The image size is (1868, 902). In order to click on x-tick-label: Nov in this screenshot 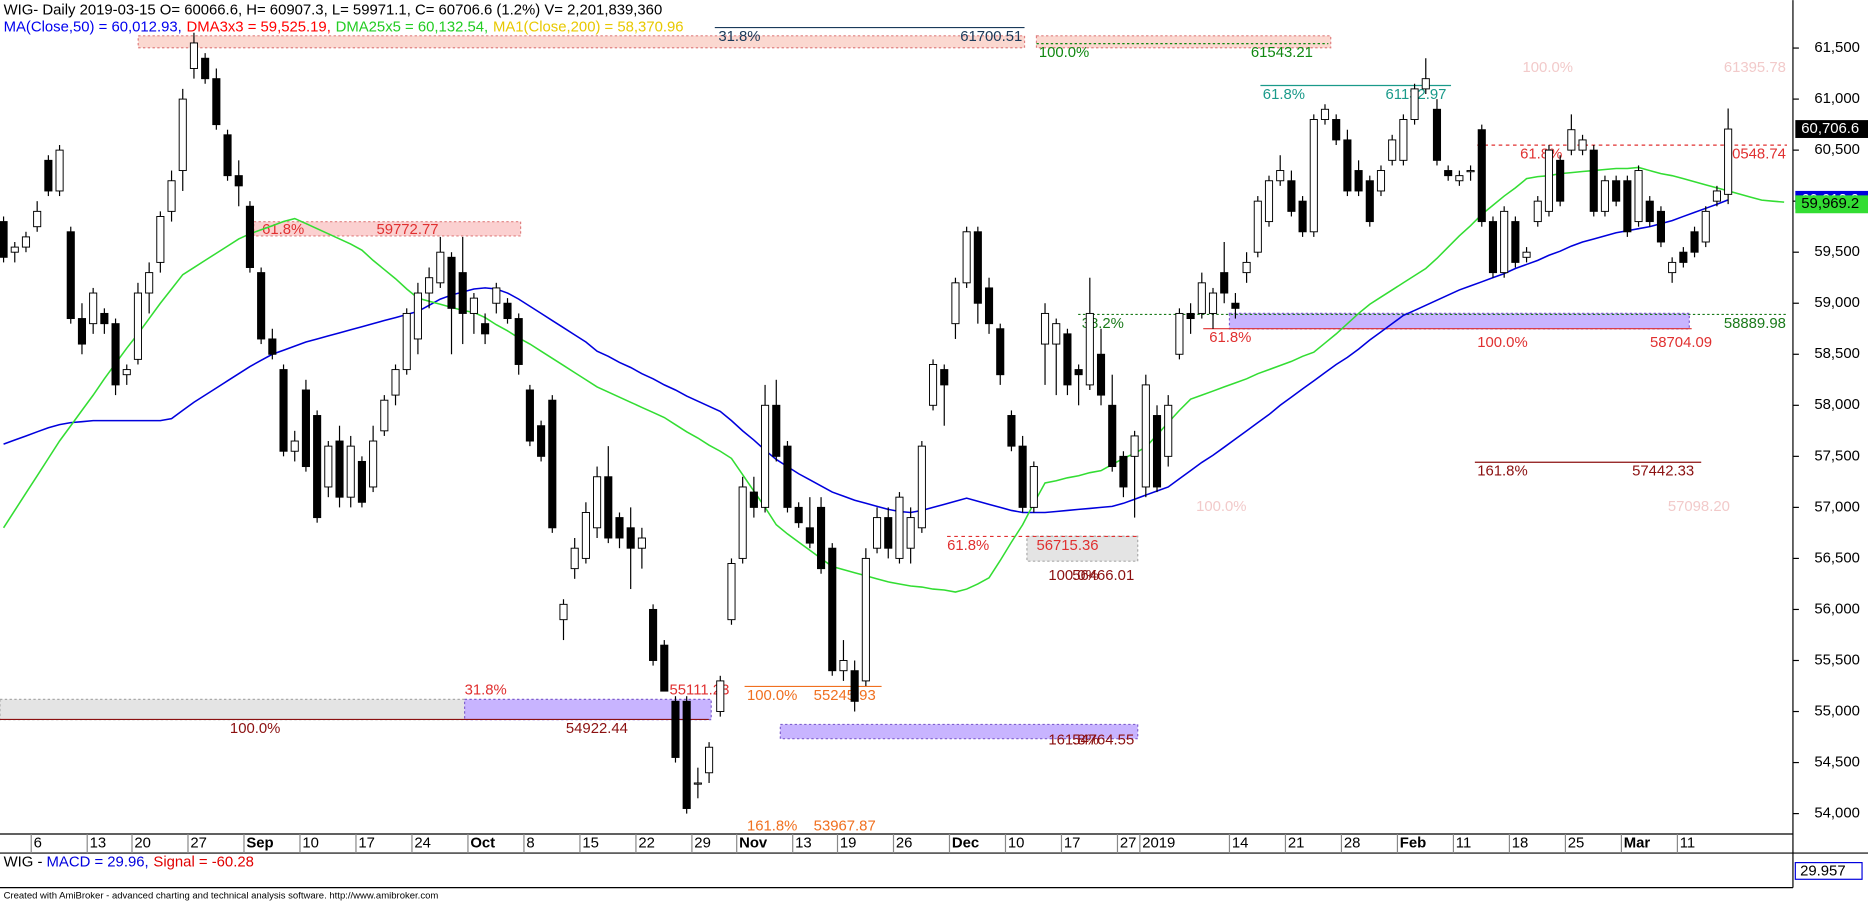, I will do `click(753, 843)`.